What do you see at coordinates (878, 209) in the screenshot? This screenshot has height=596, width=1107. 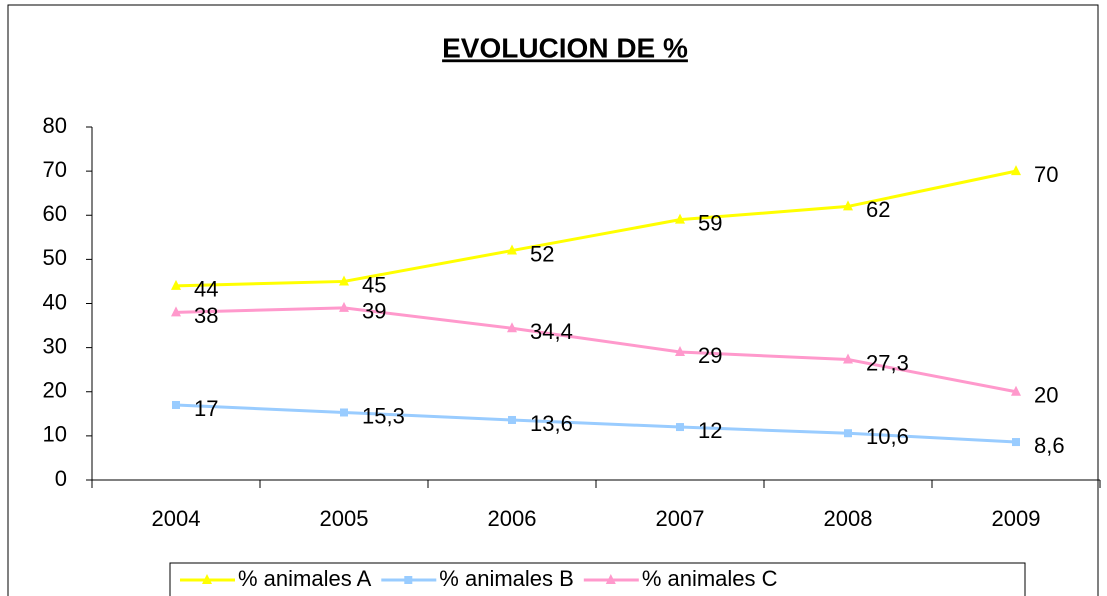 I see `data-label: 62` at bounding box center [878, 209].